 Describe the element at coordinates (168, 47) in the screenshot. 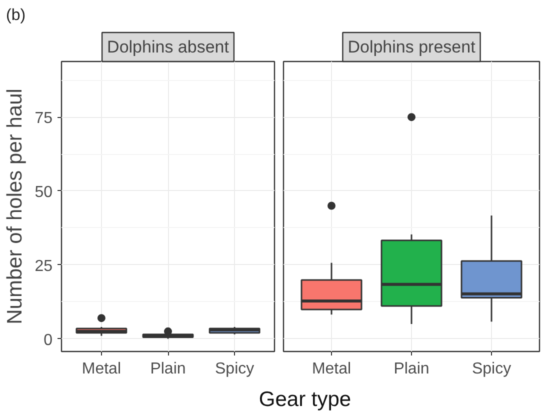

I see `chart-title: Dolphins absent` at that location.